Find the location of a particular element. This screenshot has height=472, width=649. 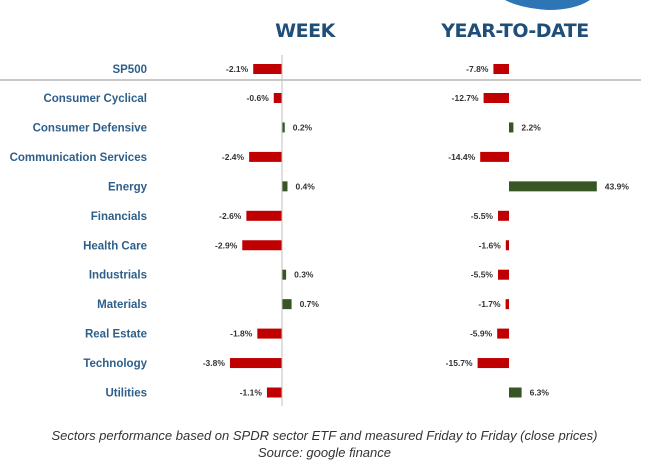

week-bar-sp500 is located at coordinates (267, 69).